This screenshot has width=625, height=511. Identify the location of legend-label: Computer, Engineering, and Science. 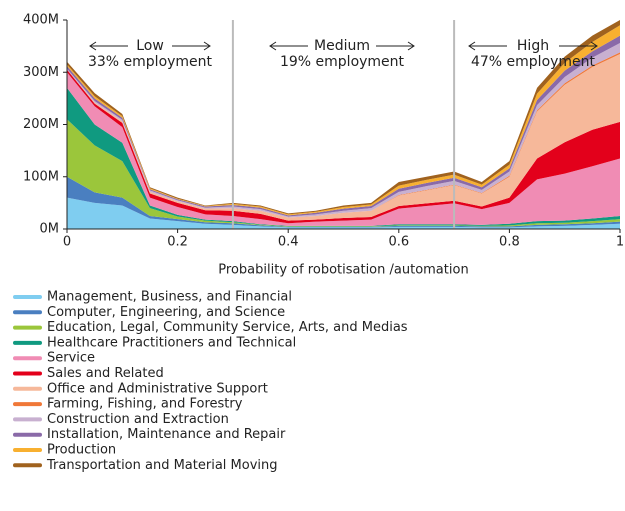
(166, 312).